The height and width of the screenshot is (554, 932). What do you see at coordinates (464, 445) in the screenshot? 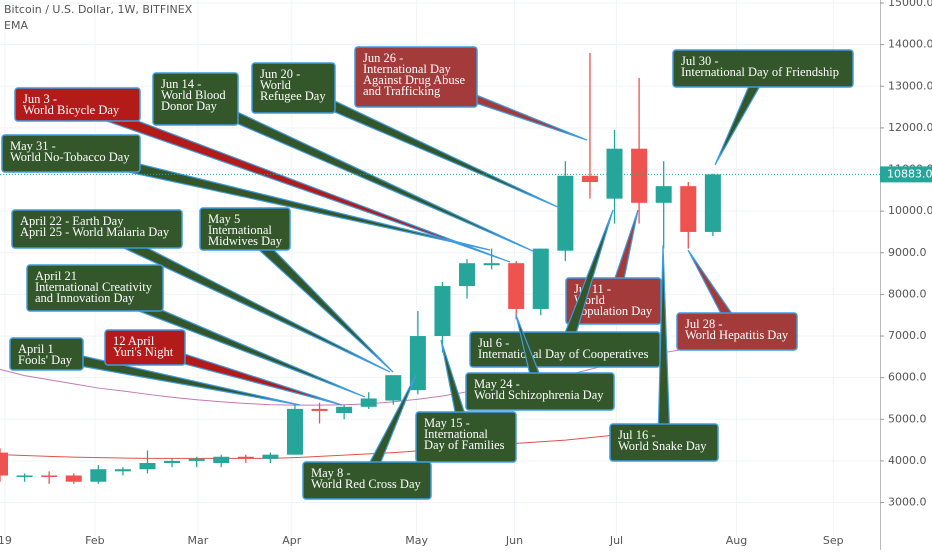
I see `callout-text: Day of Families` at bounding box center [464, 445].